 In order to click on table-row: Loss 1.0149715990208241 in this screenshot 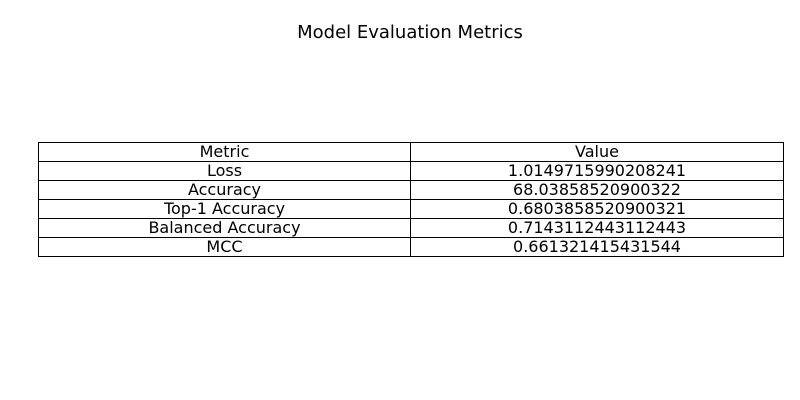, I will do `click(411, 171)`.